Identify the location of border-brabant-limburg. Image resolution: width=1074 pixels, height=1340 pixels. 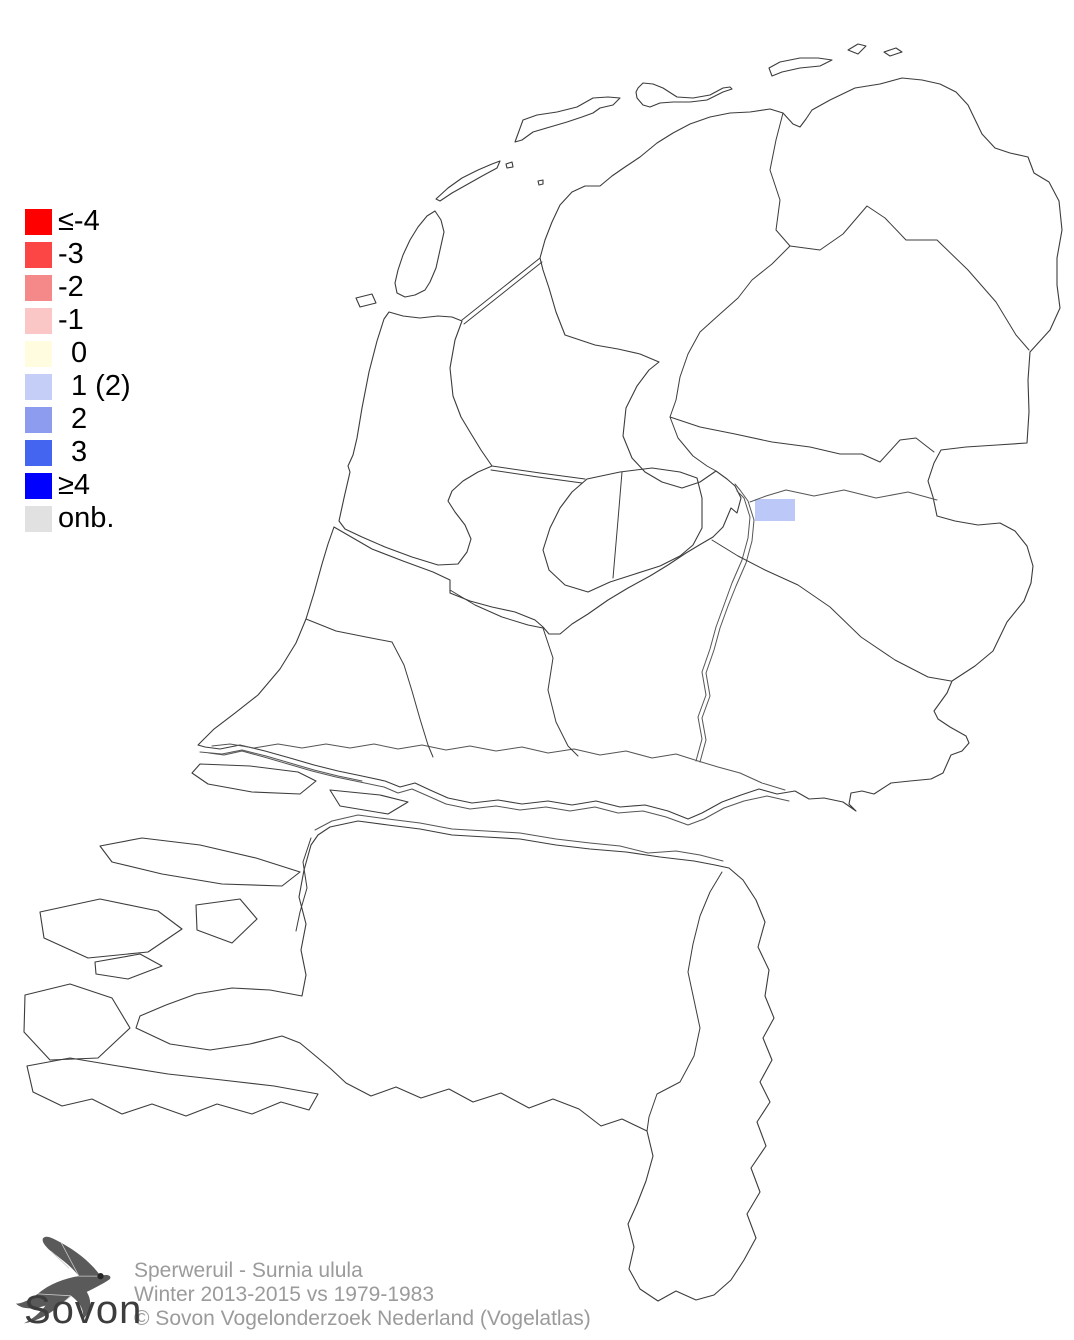
(684, 1001).